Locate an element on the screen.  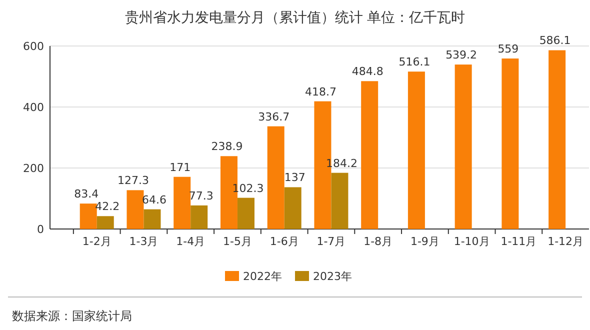
x-tick-label: 1-2月 is located at coordinates (97, 241).